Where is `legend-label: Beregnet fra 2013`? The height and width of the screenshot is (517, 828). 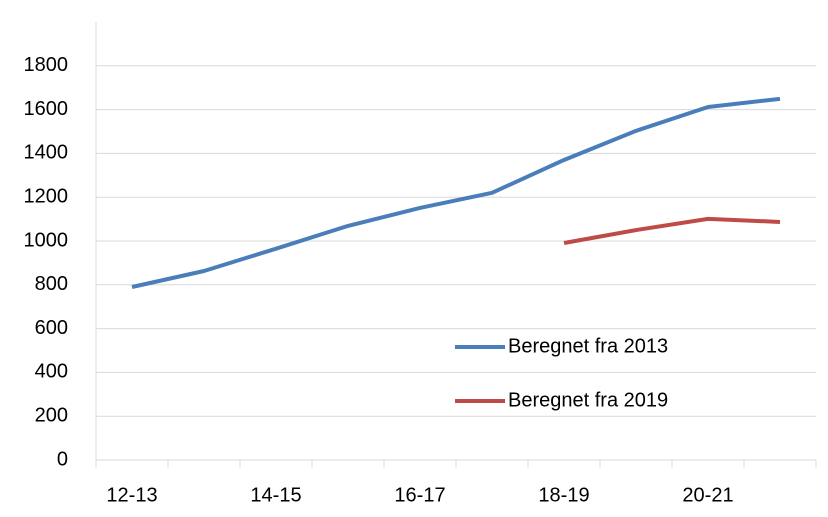
legend-label: Beregnet fra 2013 is located at coordinates (588, 346).